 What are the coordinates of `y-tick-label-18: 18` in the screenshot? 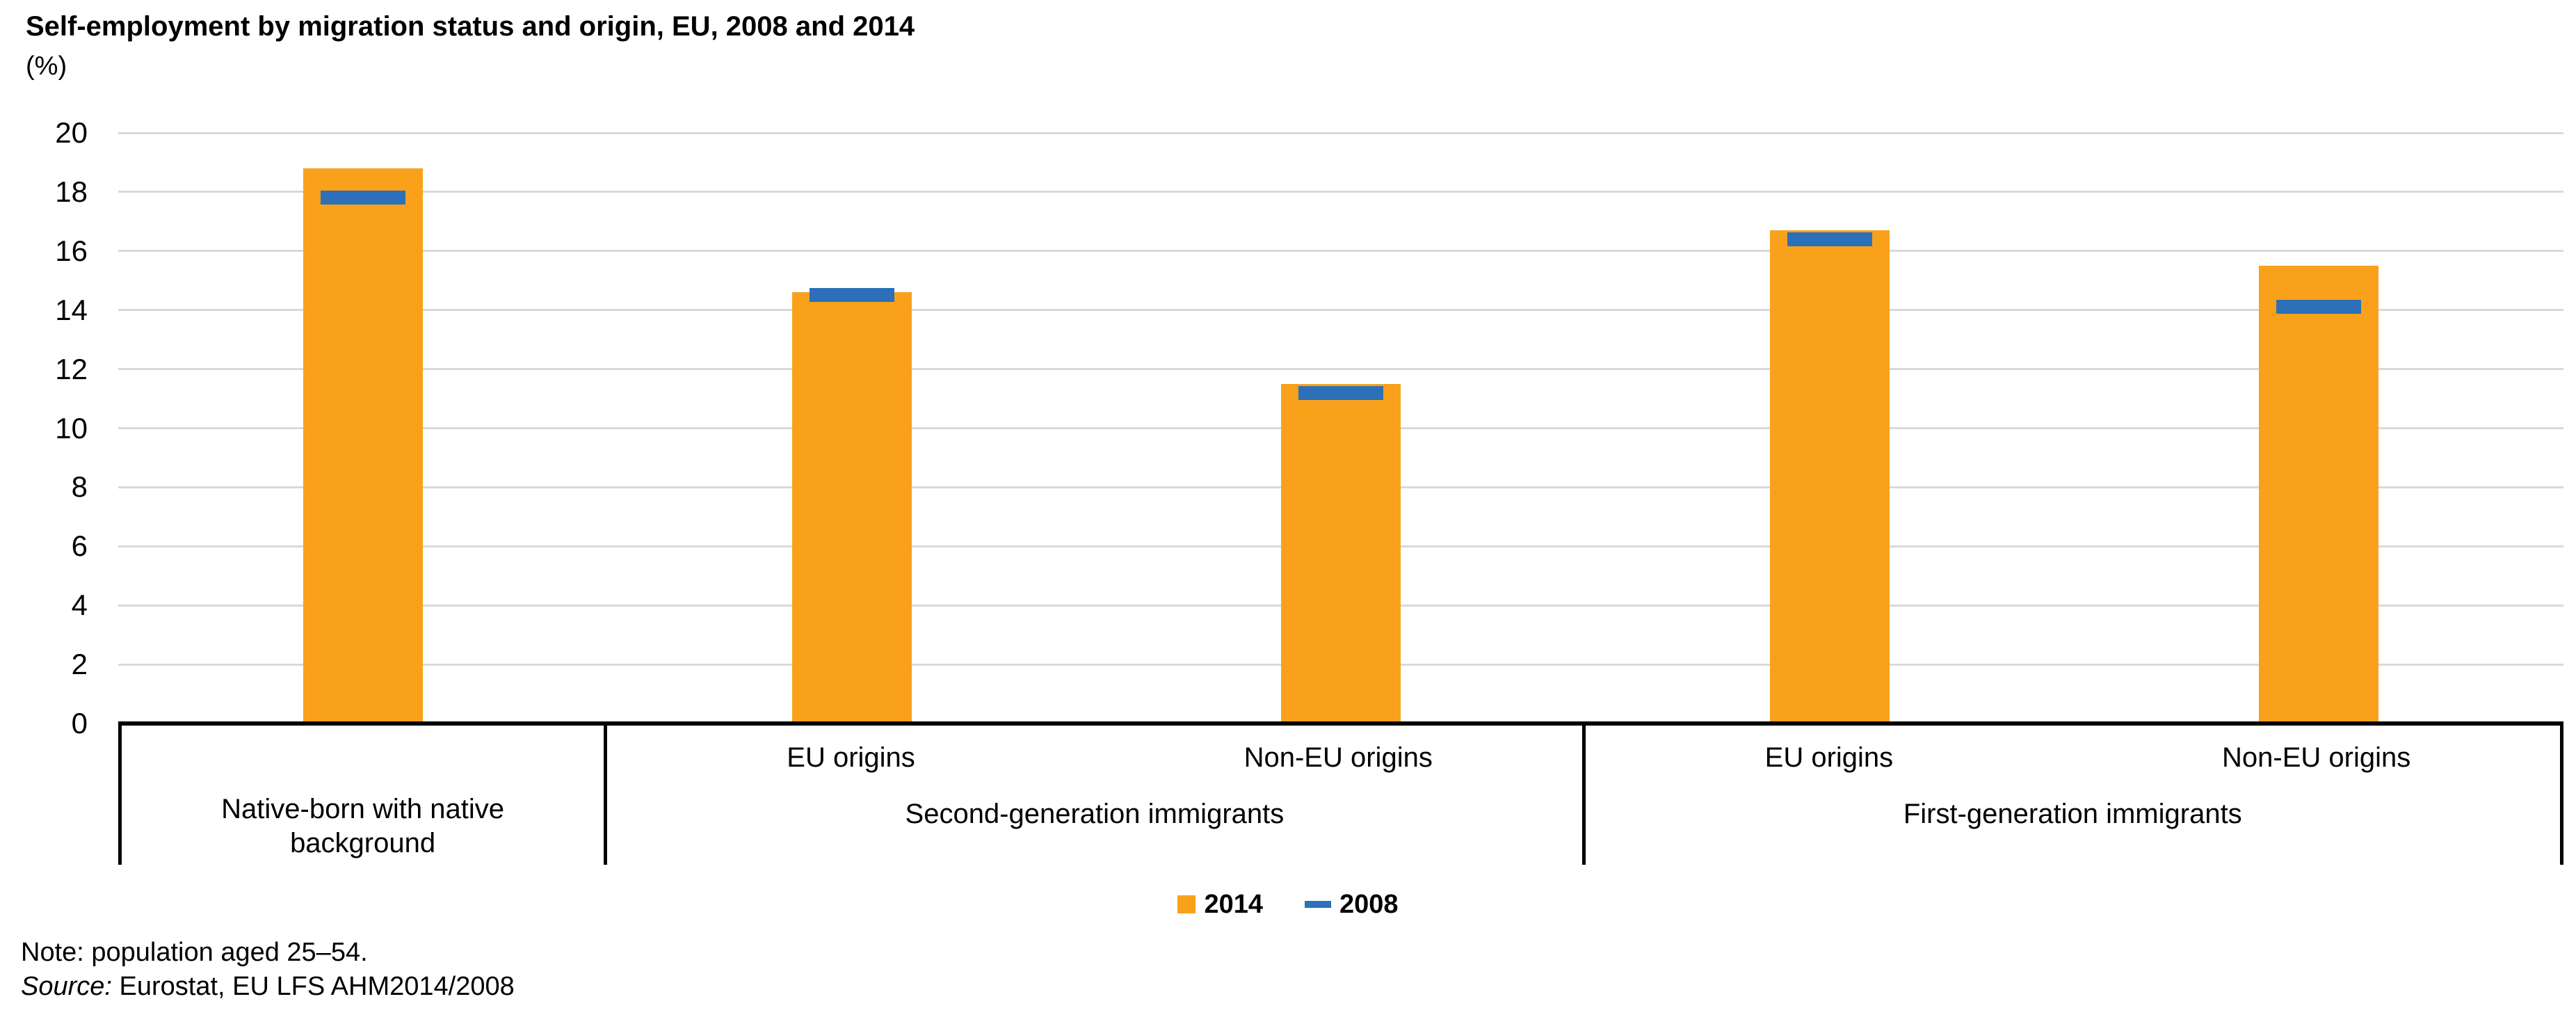 It's located at (71, 191).